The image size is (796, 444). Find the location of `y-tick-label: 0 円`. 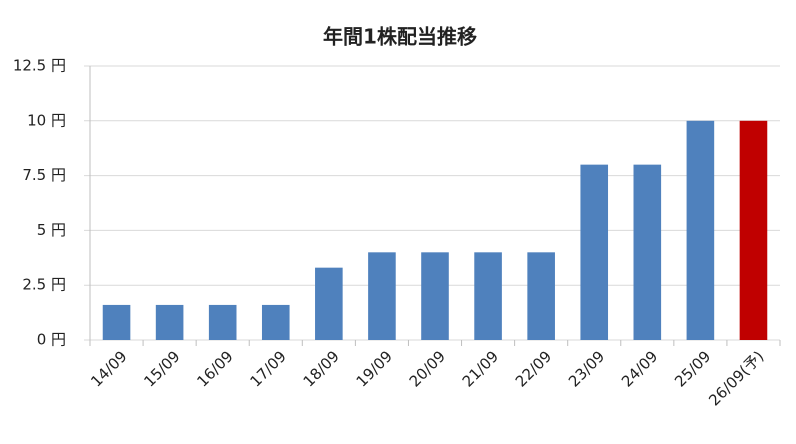

y-tick-label: 0 円 is located at coordinates (51, 340).